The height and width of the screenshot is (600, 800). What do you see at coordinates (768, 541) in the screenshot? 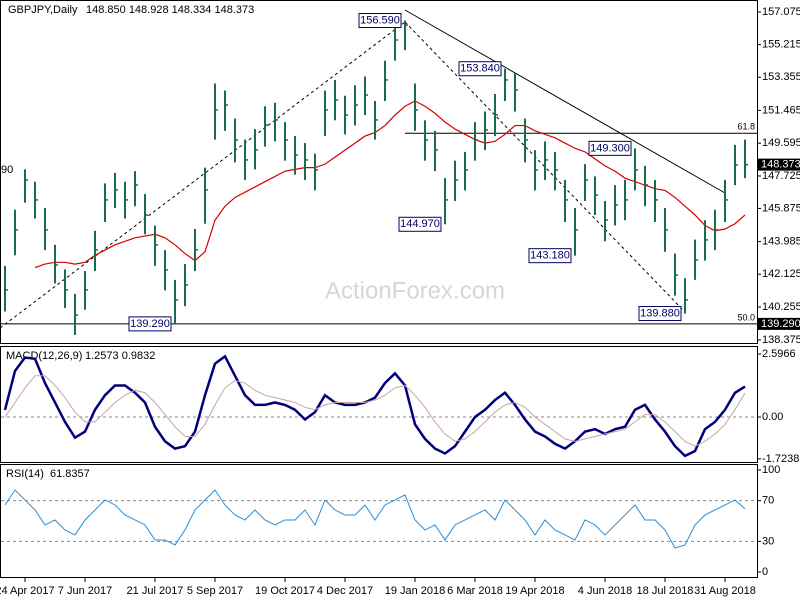
I see `y-tick-label: 30` at bounding box center [768, 541].